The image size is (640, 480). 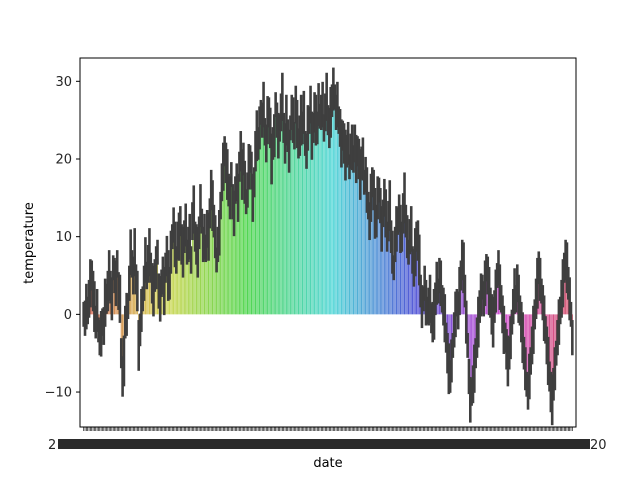 I want to click on y-tick-label: 30, so click(x=63, y=82).